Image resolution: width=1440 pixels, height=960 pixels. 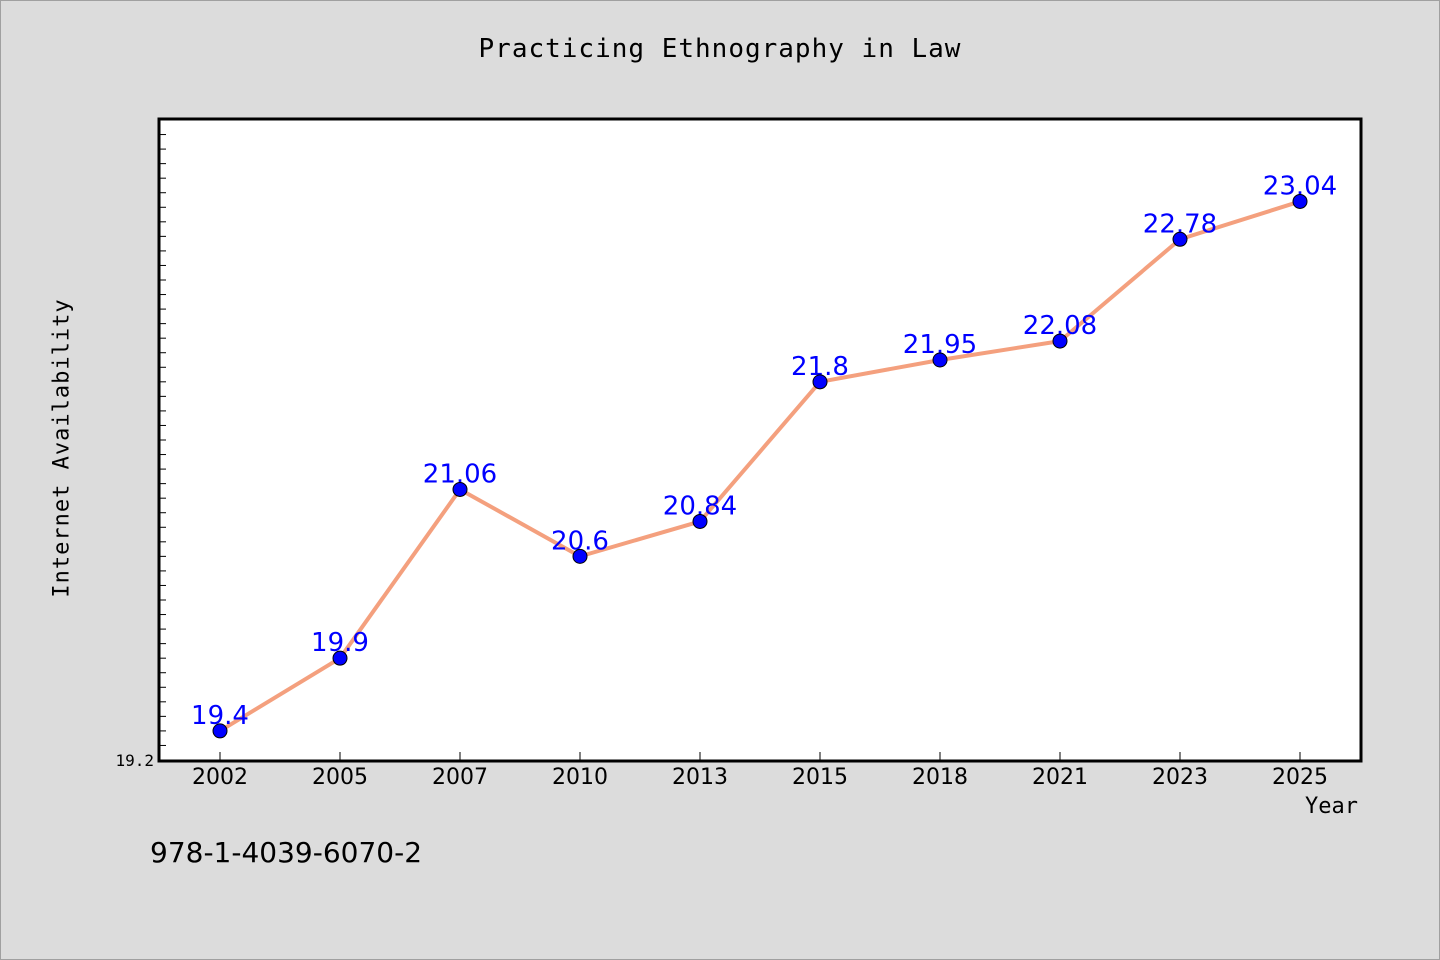 What do you see at coordinates (580, 777) in the screenshot?
I see `x-tick-label: 2010` at bounding box center [580, 777].